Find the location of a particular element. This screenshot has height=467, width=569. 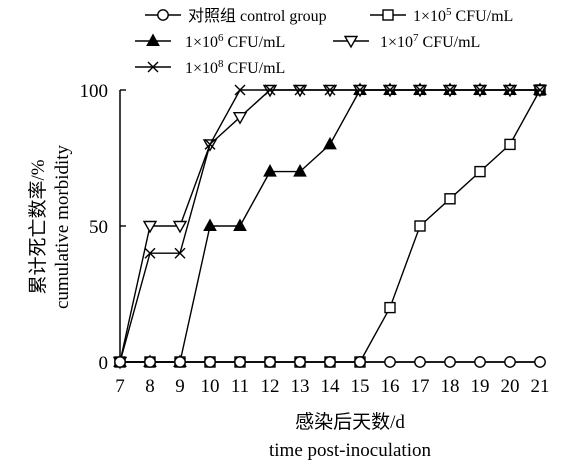

legend-item-1e8 is located at coordinates (153, 67).